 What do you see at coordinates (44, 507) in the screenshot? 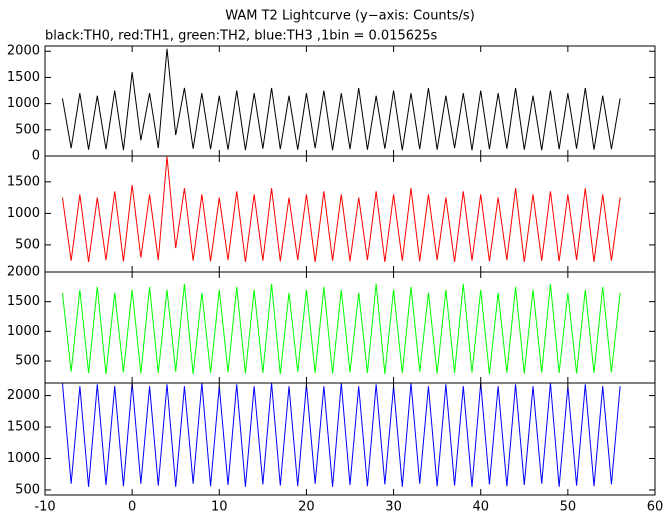
I see `x-tick-label: -10` at bounding box center [44, 507].